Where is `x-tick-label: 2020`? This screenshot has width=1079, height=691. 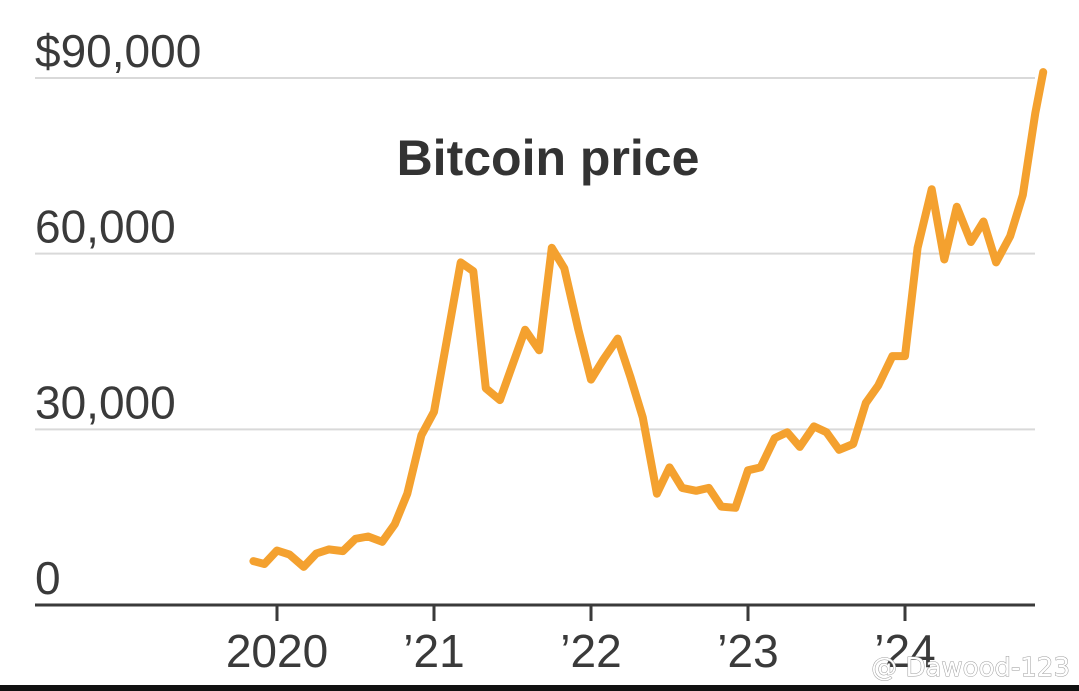
x-tick-label: 2020 is located at coordinates (277, 651).